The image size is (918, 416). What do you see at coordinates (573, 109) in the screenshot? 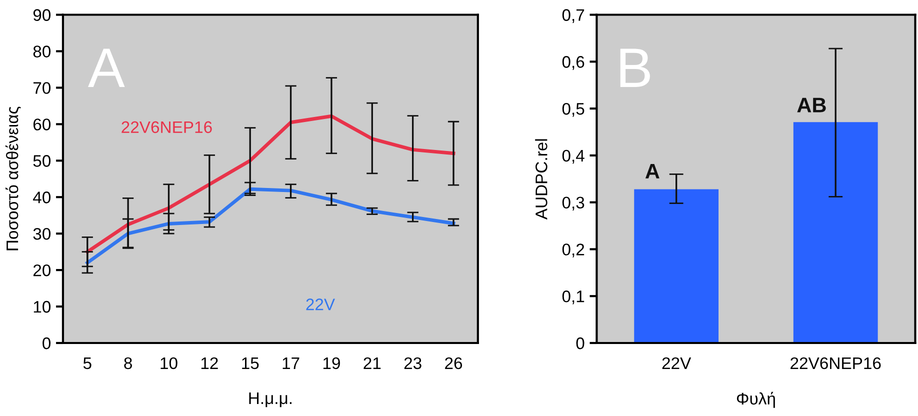
I see `y-tick-label: 0,5` at bounding box center [573, 109].